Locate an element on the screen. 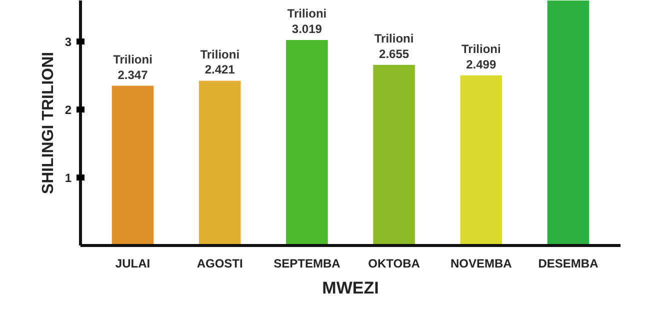 This screenshot has width=660, height=330. x-tick-label: NOVEMBA is located at coordinates (481, 263).